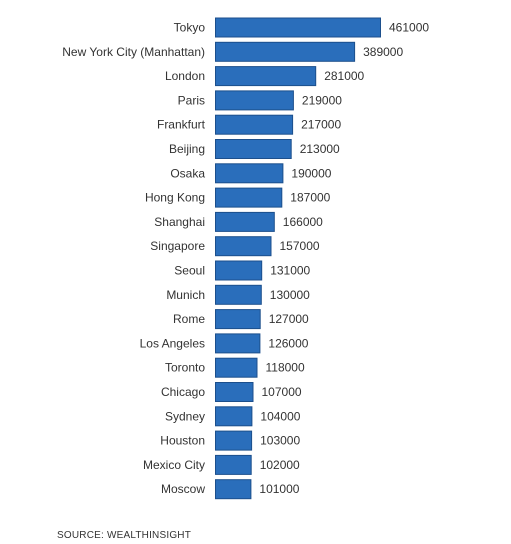 The image size is (511, 544). What do you see at coordinates (322, 100) in the screenshot?
I see `value-label: 219000` at bounding box center [322, 100].